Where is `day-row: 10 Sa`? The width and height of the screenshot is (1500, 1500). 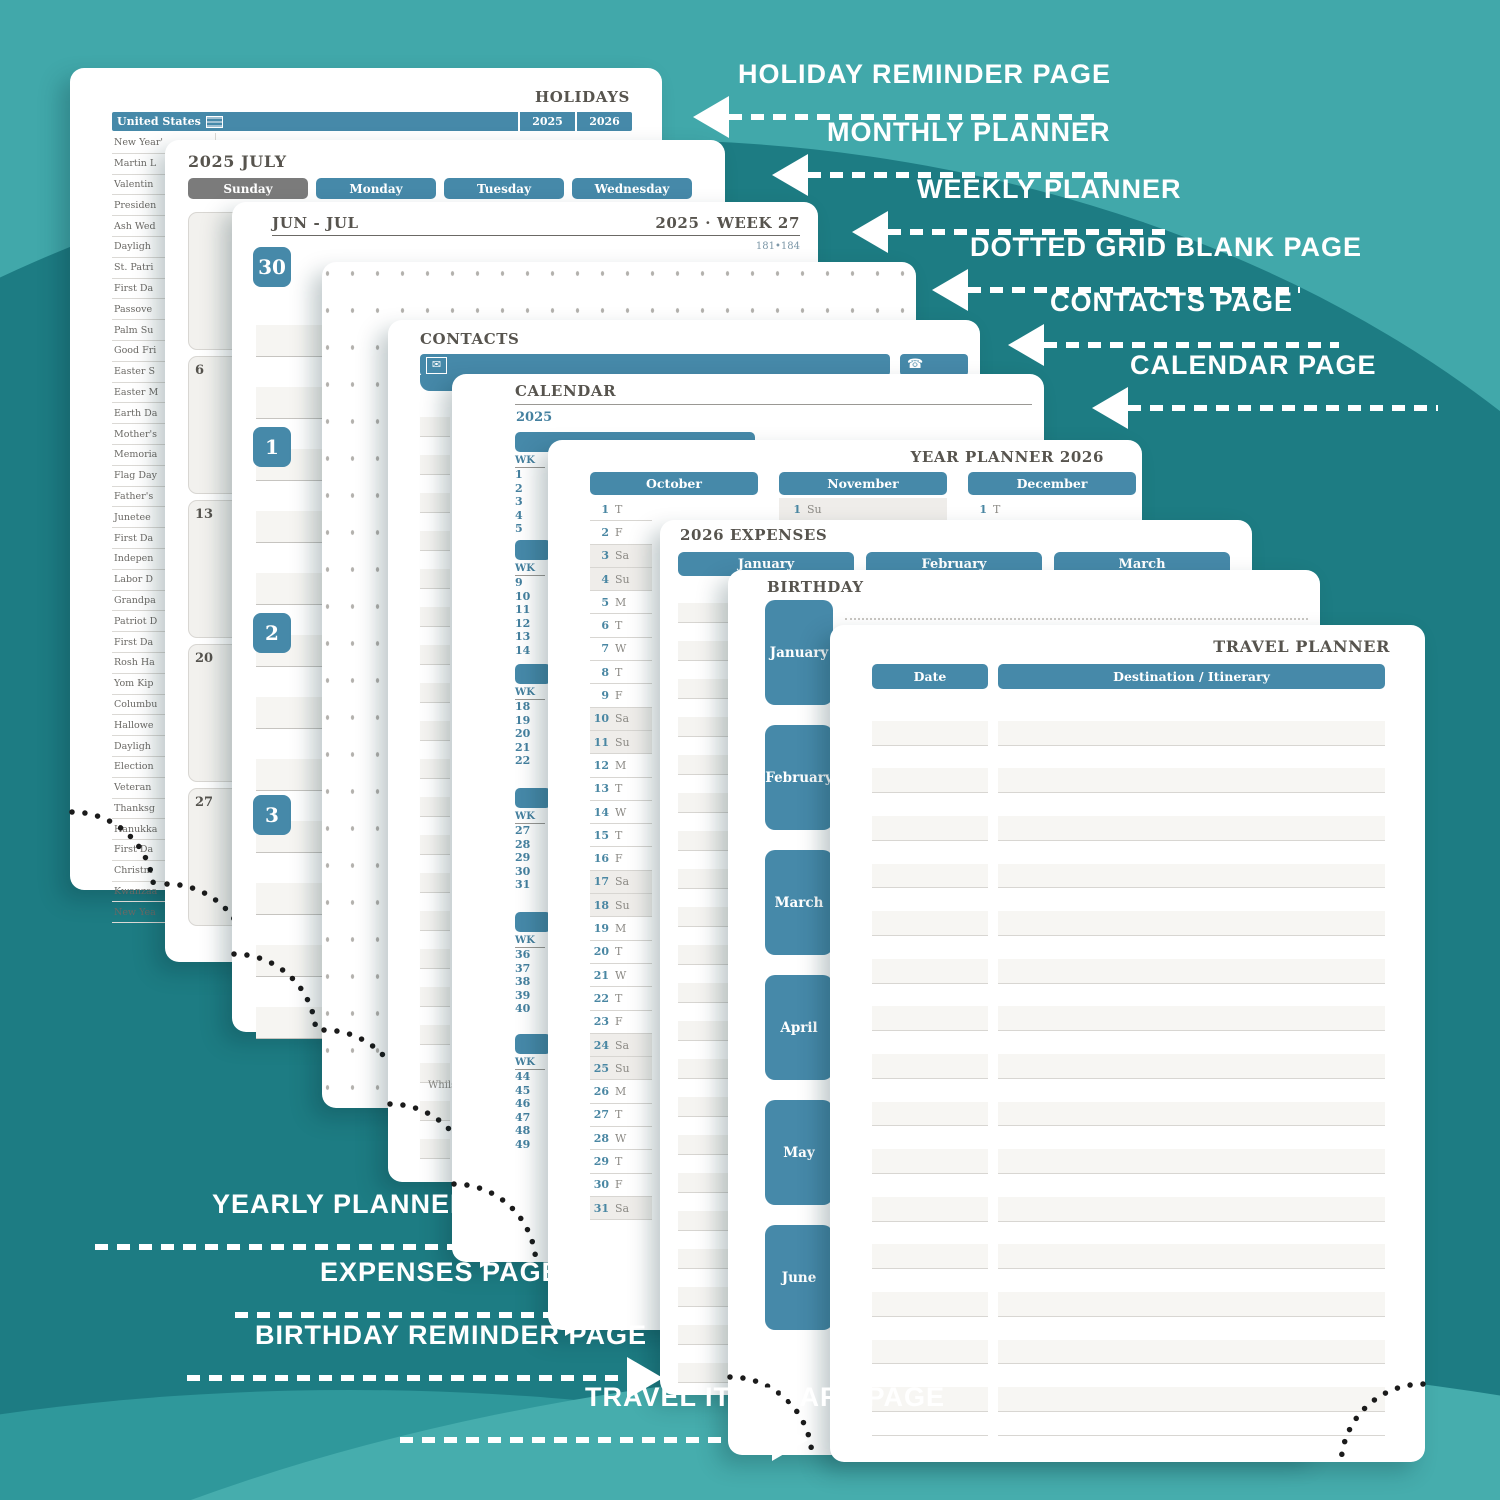
day-row: 10 Sa is located at coordinates (621, 719).